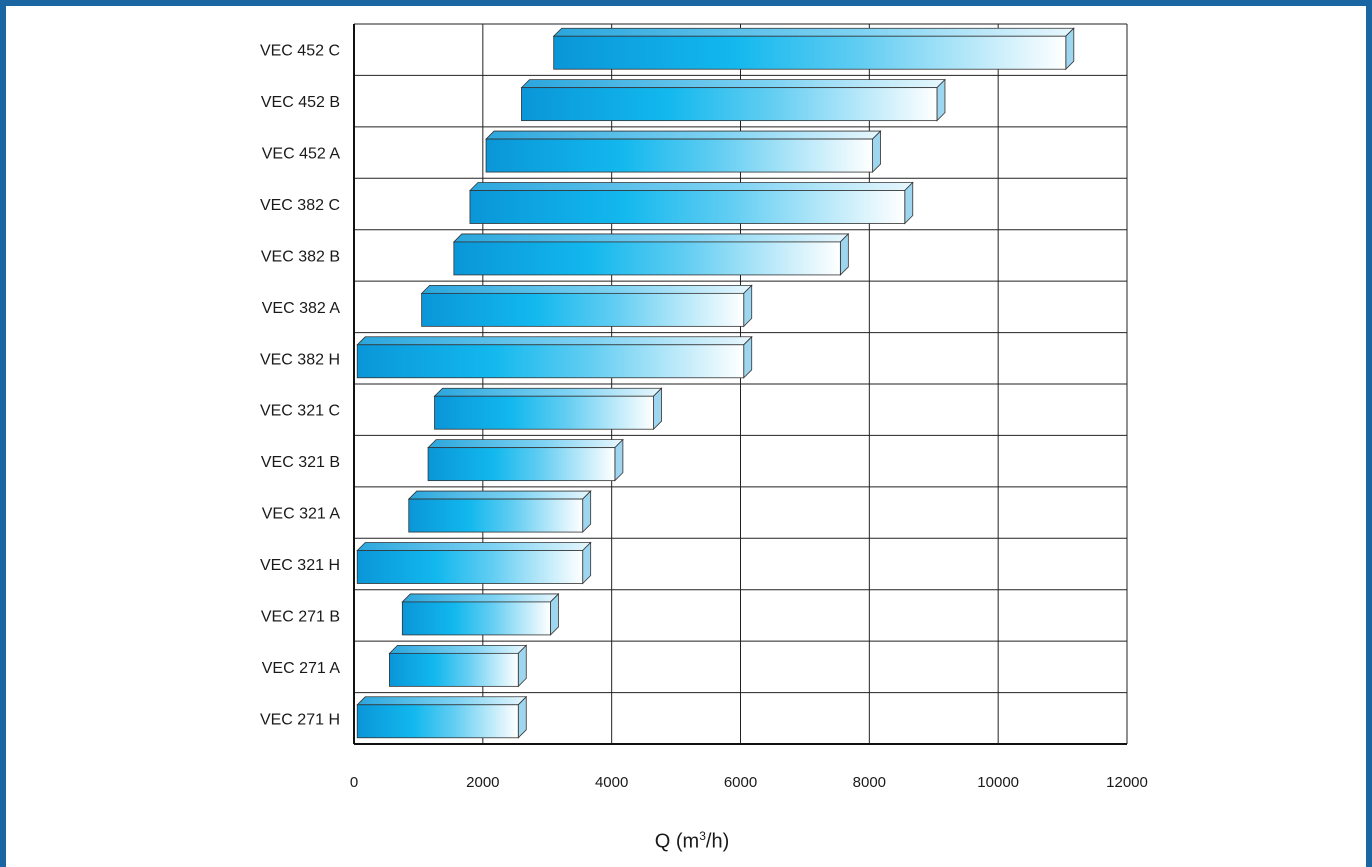 The width and height of the screenshot is (1372, 867). Describe the element at coordinates (300, 616) in the screenshot. I see `category-label: VEC 271 B` at that location.